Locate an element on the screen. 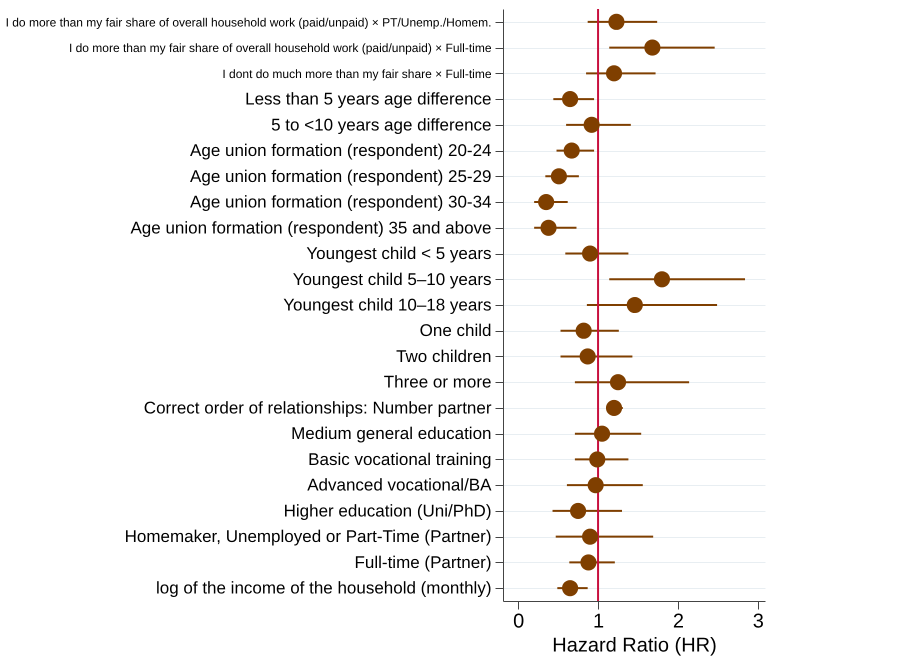  x-axis-title: Hazard Ratio (HR) is located at coordinates (634, 645).